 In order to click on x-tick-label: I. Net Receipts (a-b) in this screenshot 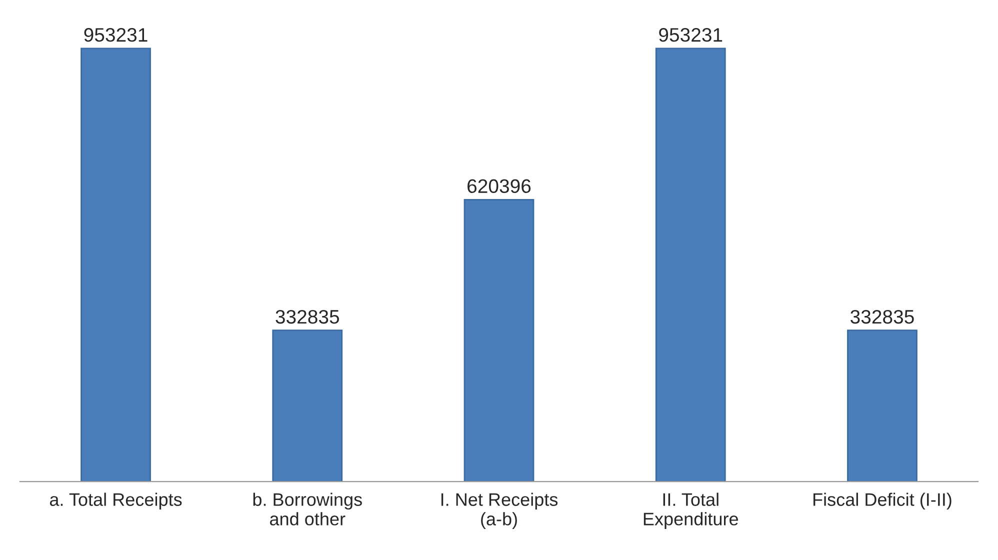, I will do `click(499, 510)`.